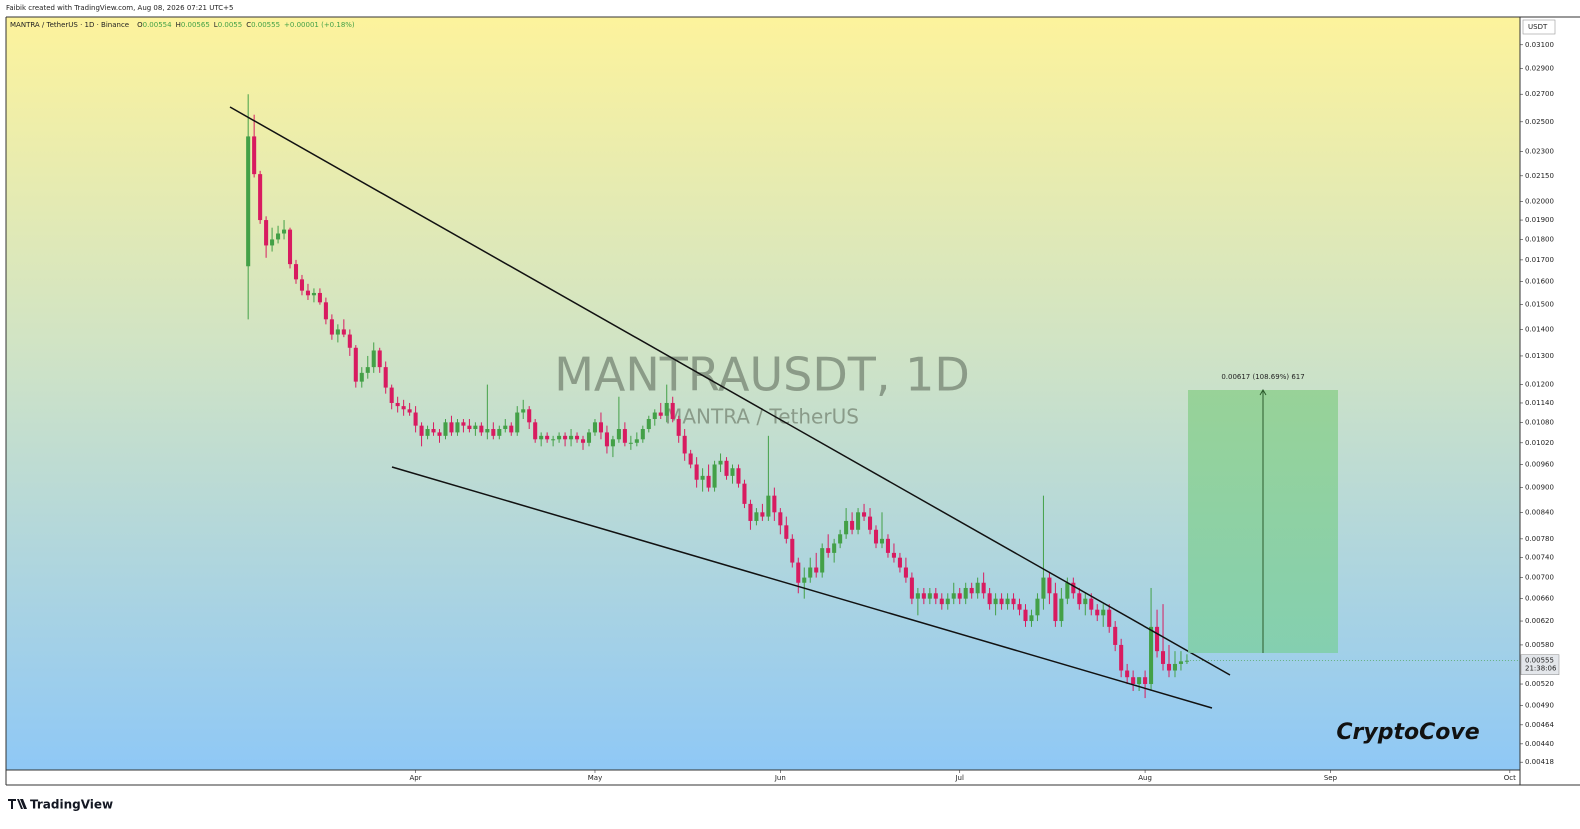 This screenshot has width=1580, height=829. I want to click on x-tick-label: Apr, so click(416, 778).